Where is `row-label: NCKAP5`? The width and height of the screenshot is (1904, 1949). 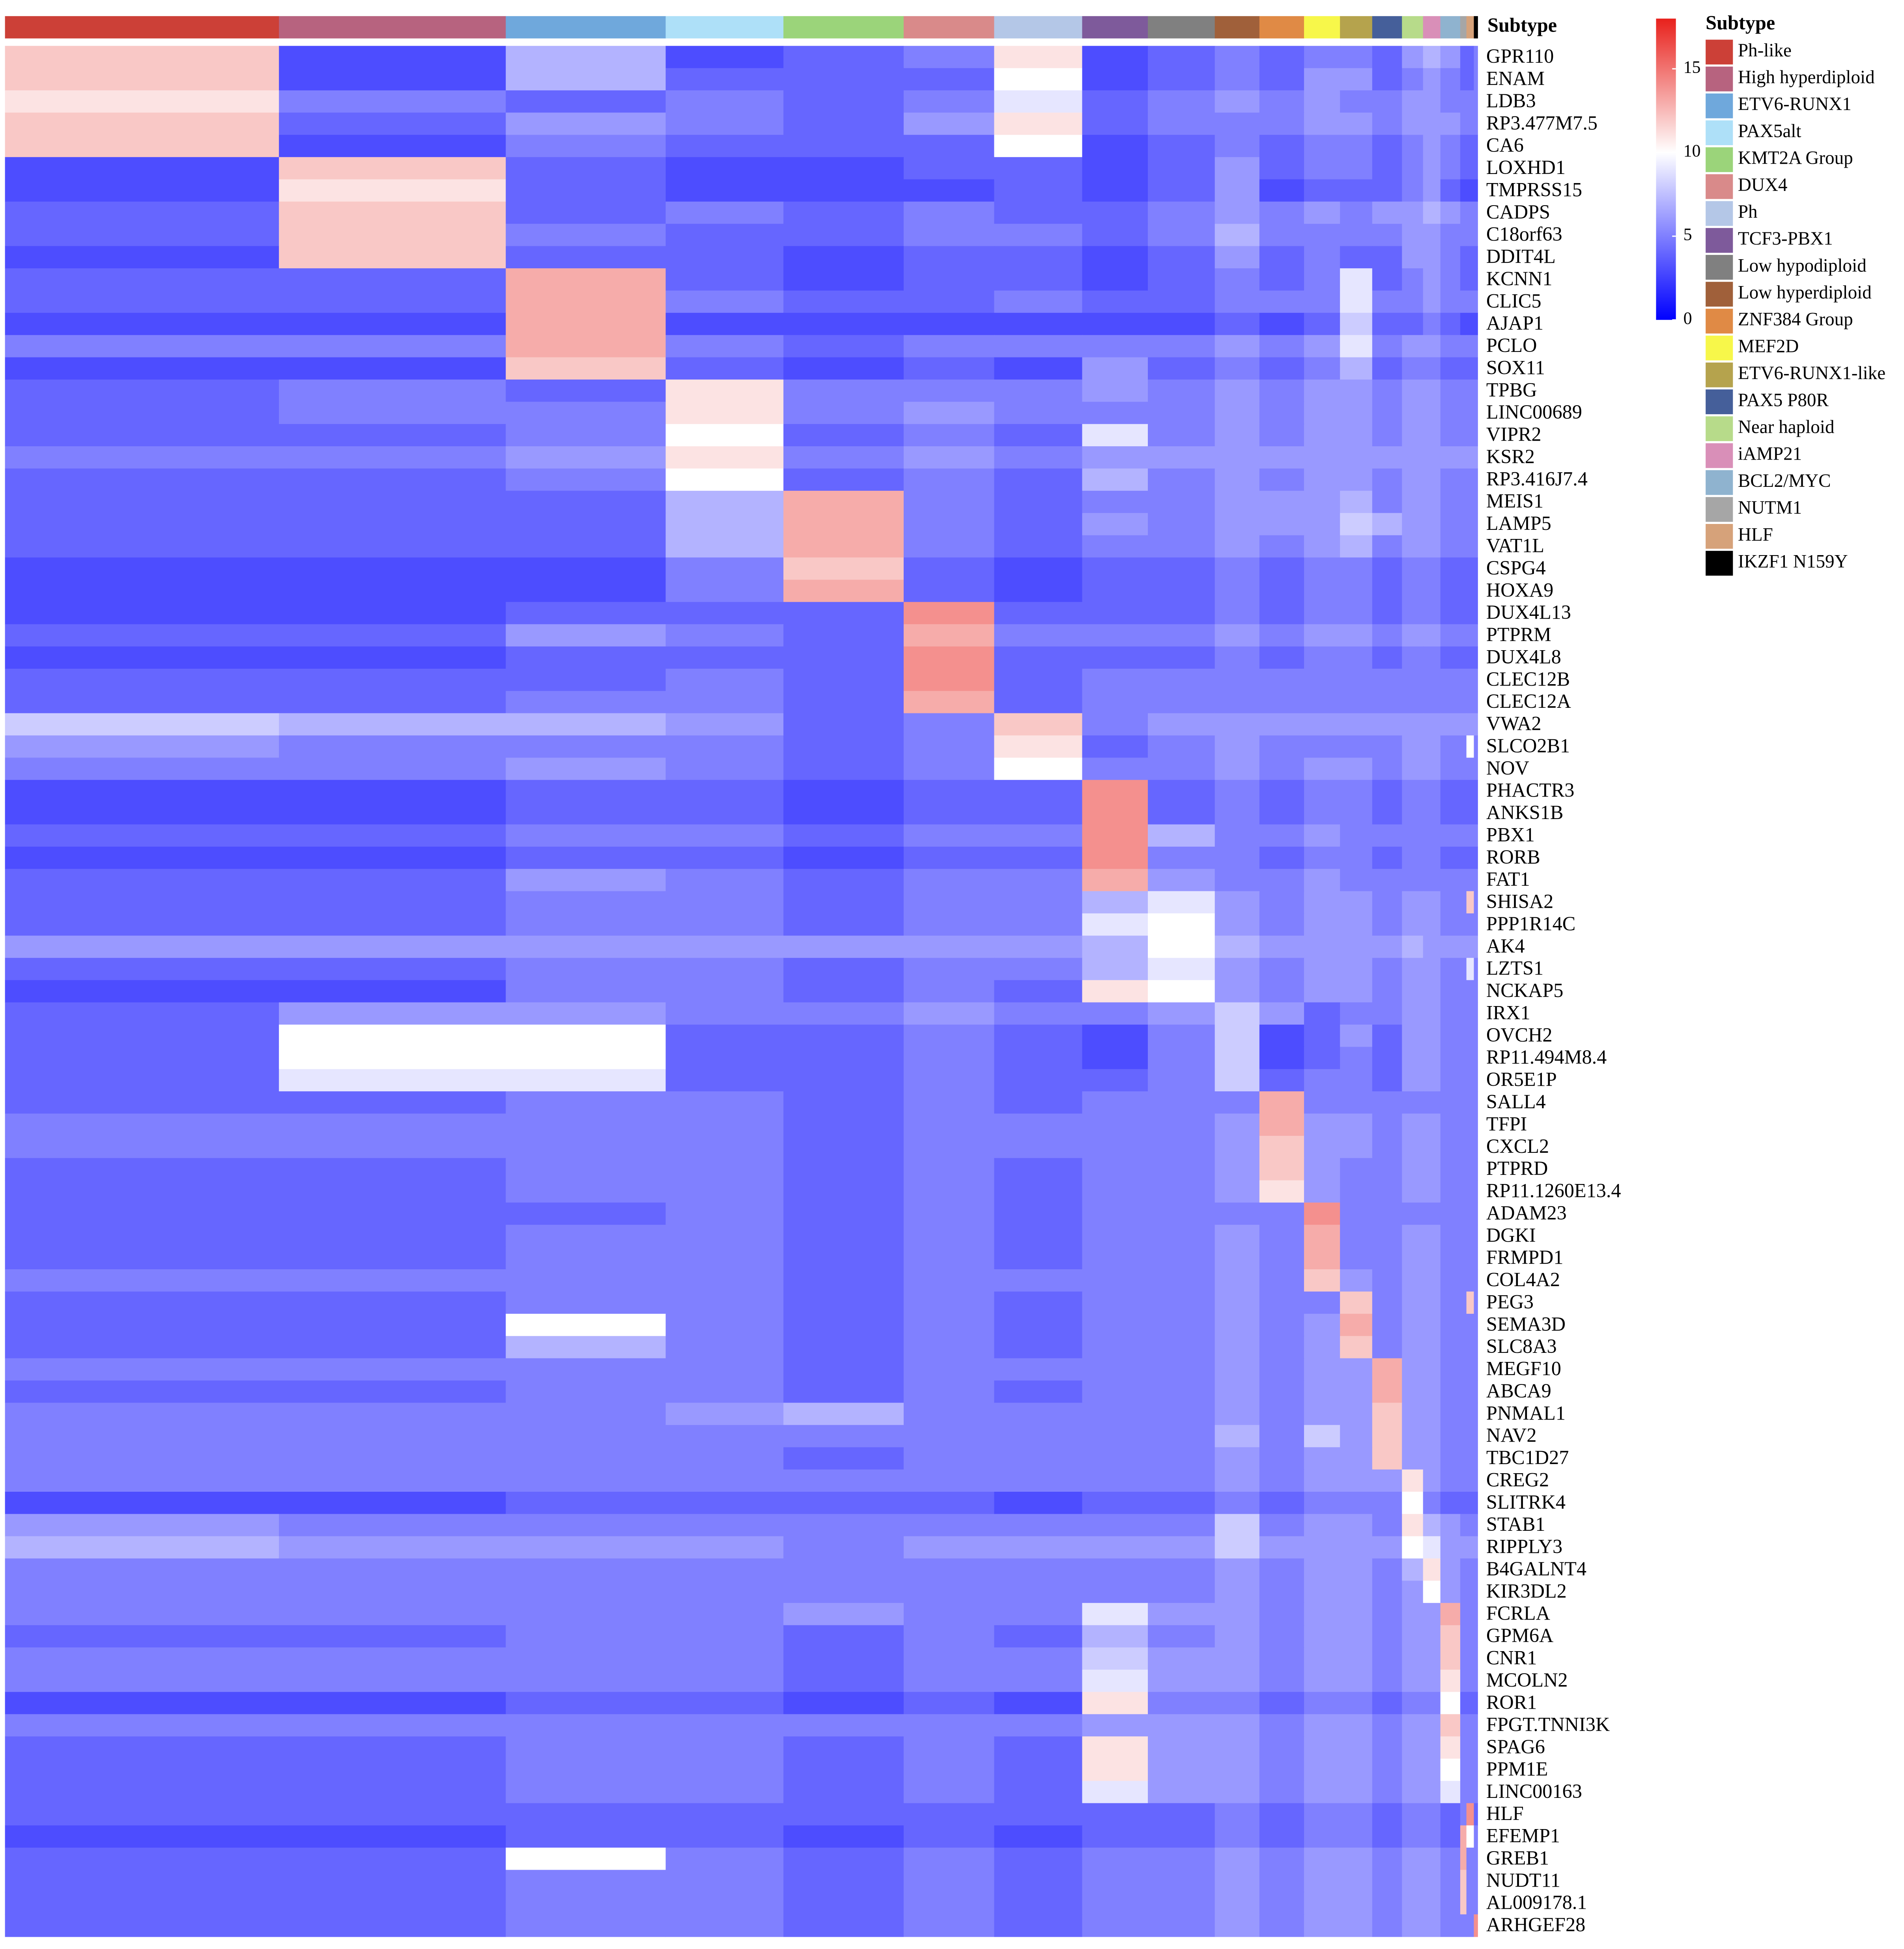 row-label: NCKAP5 is located at coordinates (1525, 990).